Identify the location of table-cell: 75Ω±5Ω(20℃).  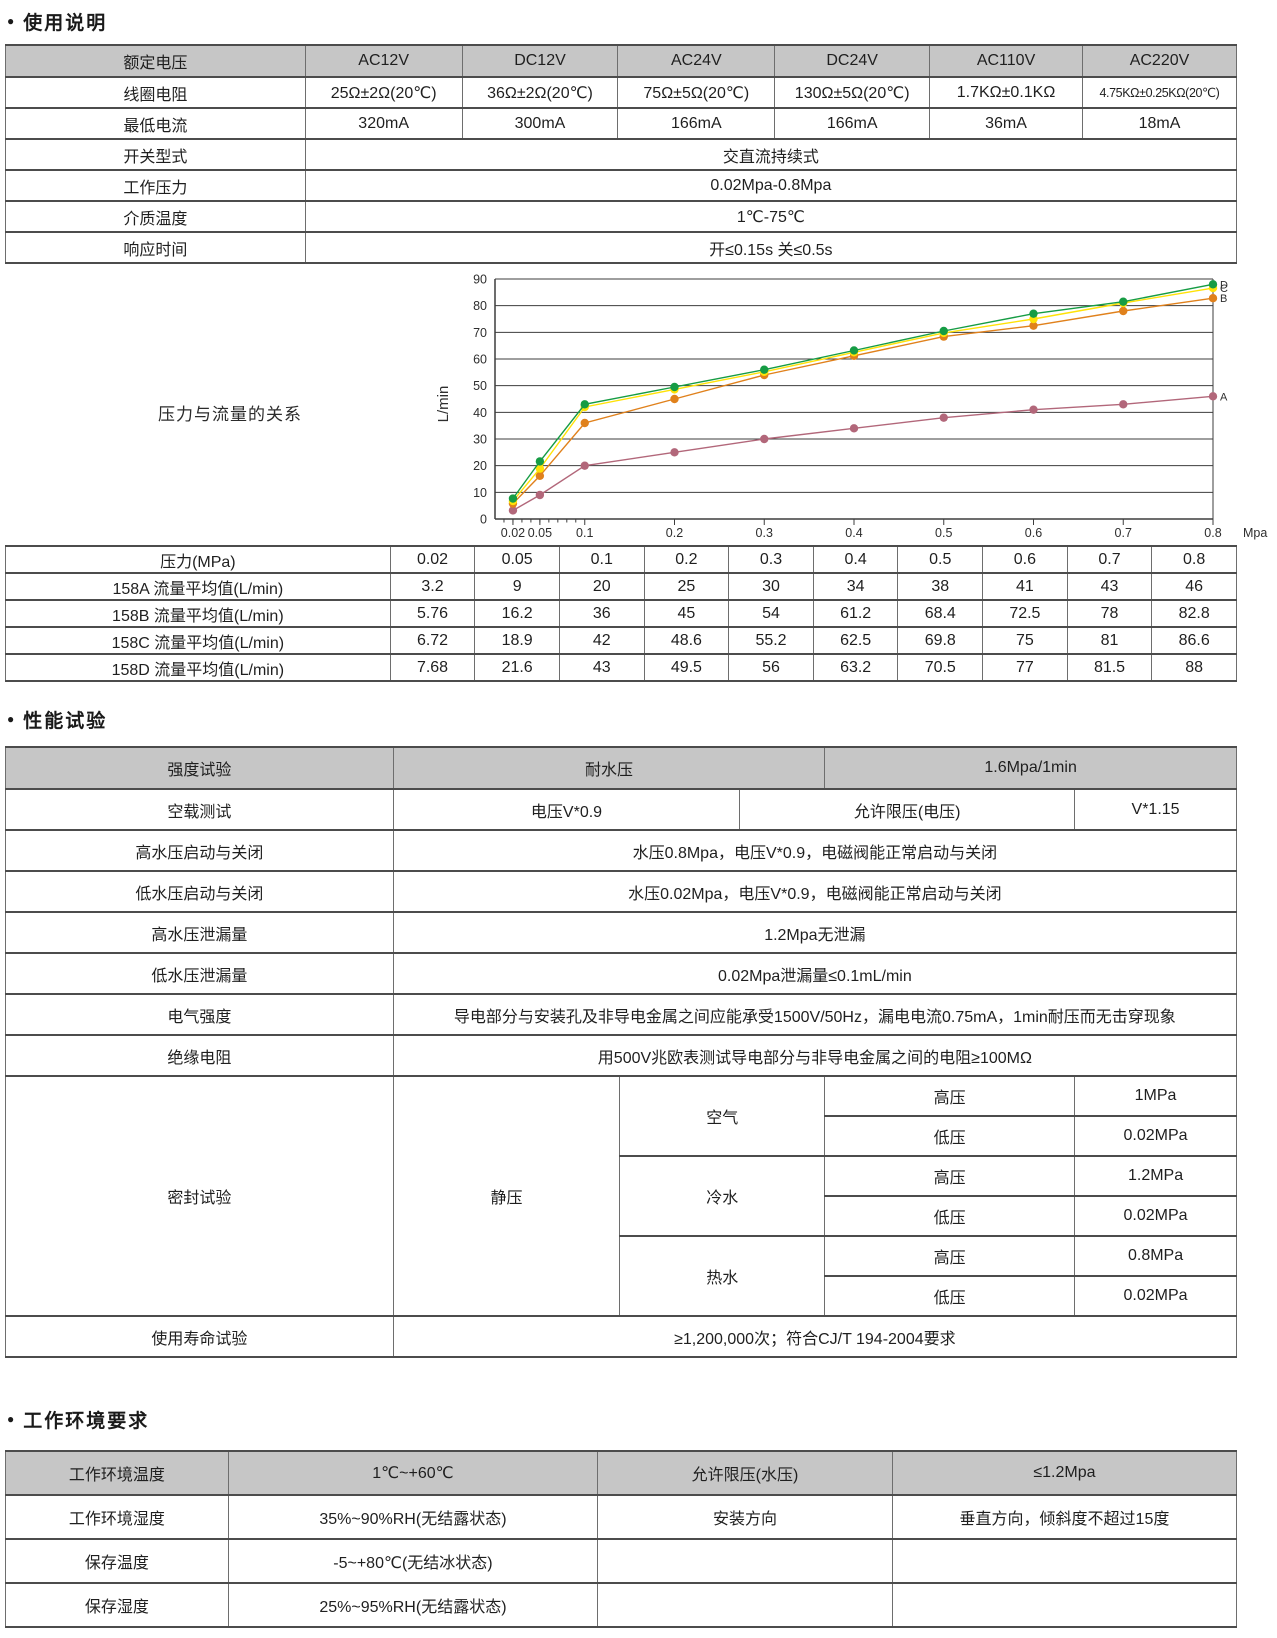
(696, 92).